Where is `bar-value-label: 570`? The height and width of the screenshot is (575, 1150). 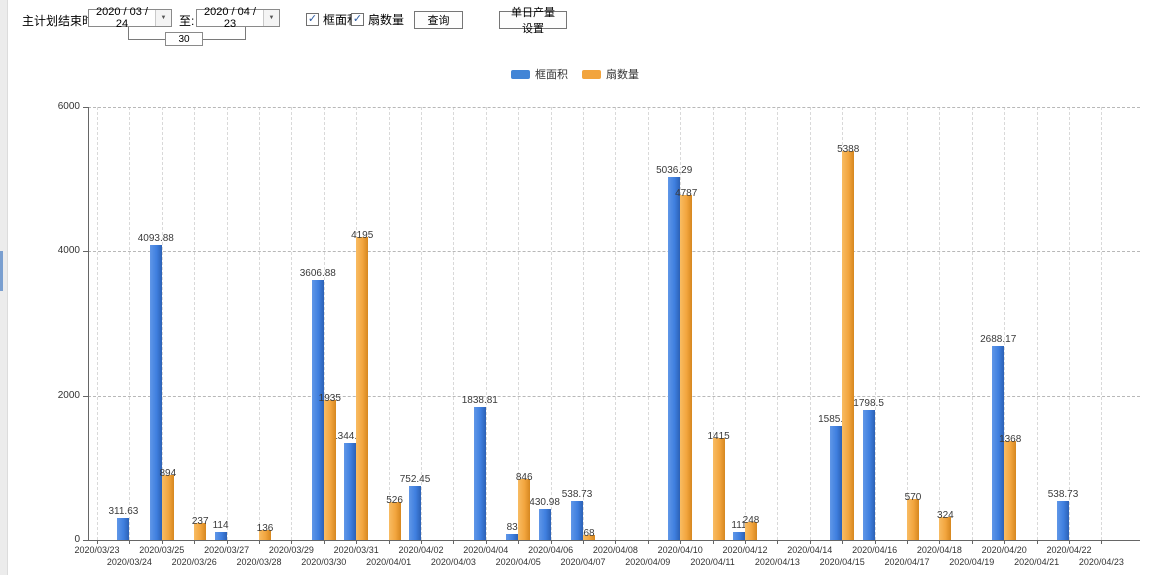 bar-value-label: 570 is located at coordinates (913, 497).